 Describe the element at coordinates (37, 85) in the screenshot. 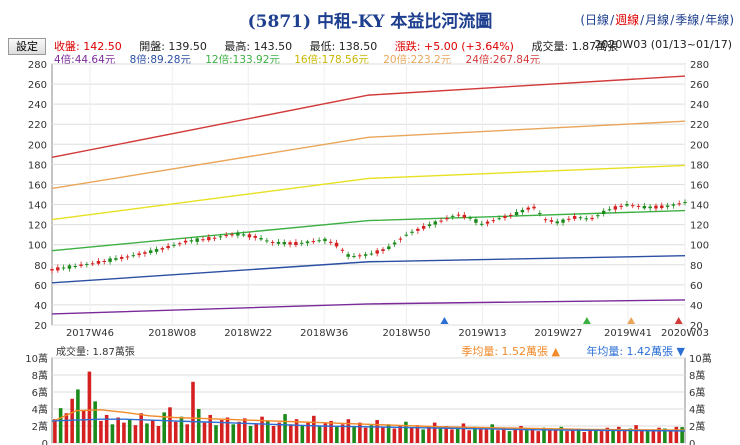

I see `y-tick-left: 260` at that location.